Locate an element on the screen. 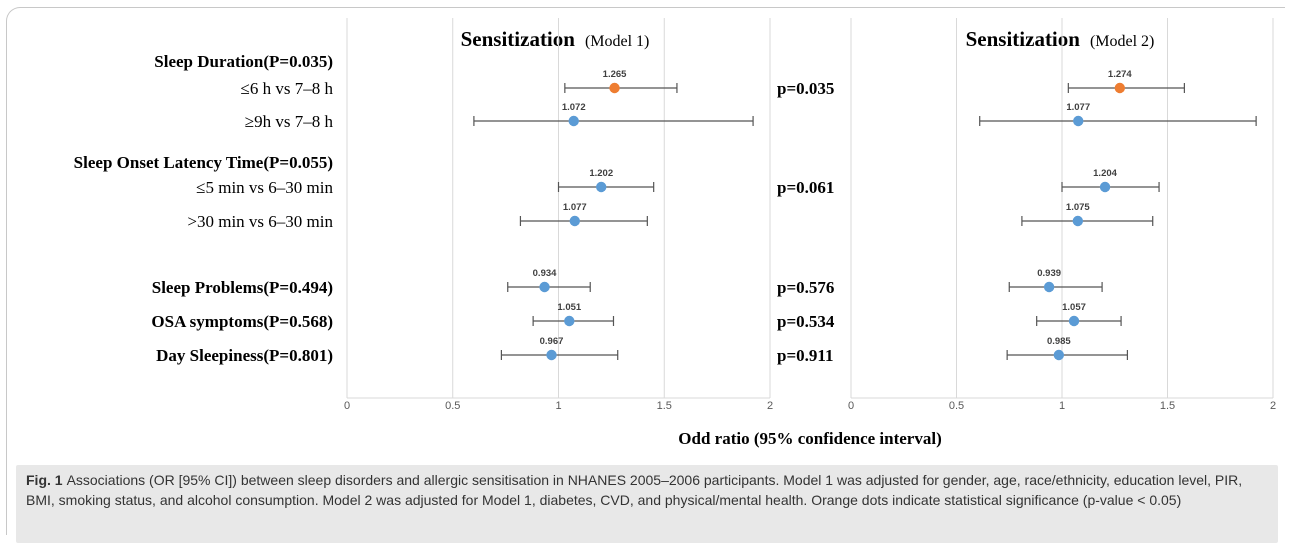 The image size is (1292, 545). chart1-data-label-0: 1.265 is located at coordinates (615, 74).